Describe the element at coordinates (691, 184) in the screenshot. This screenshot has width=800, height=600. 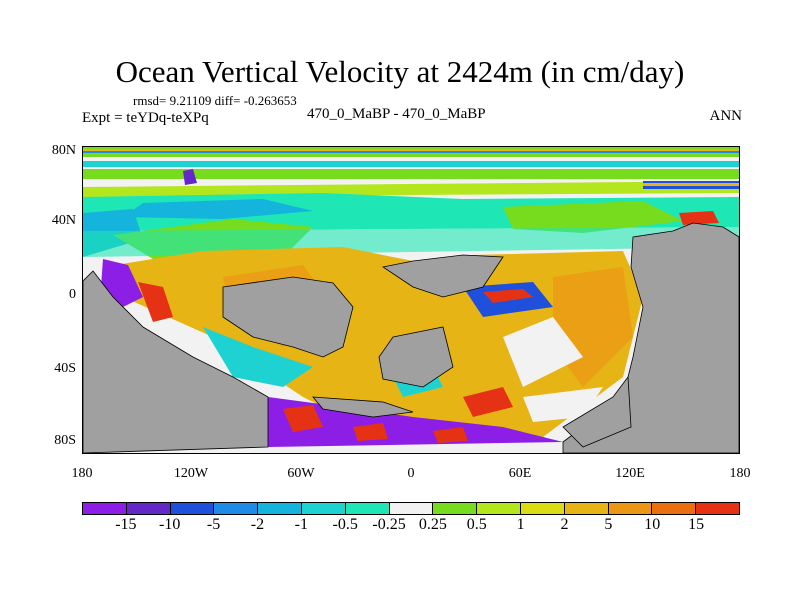
I see `north-band-orange` at that location.